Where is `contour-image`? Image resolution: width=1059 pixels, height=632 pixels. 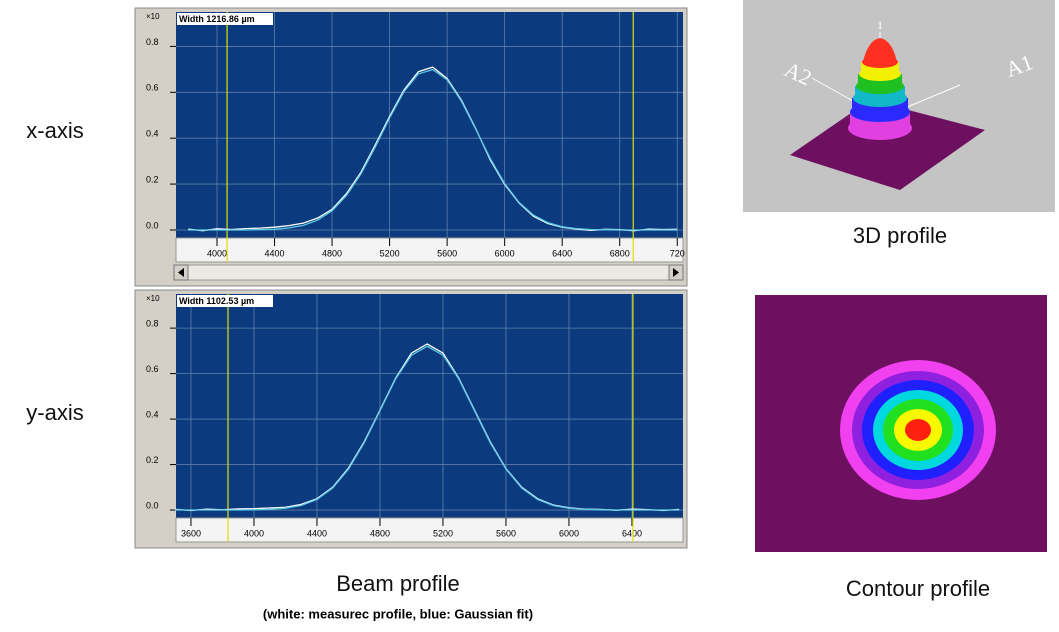
contour-image is located at coordinates (901, 423).